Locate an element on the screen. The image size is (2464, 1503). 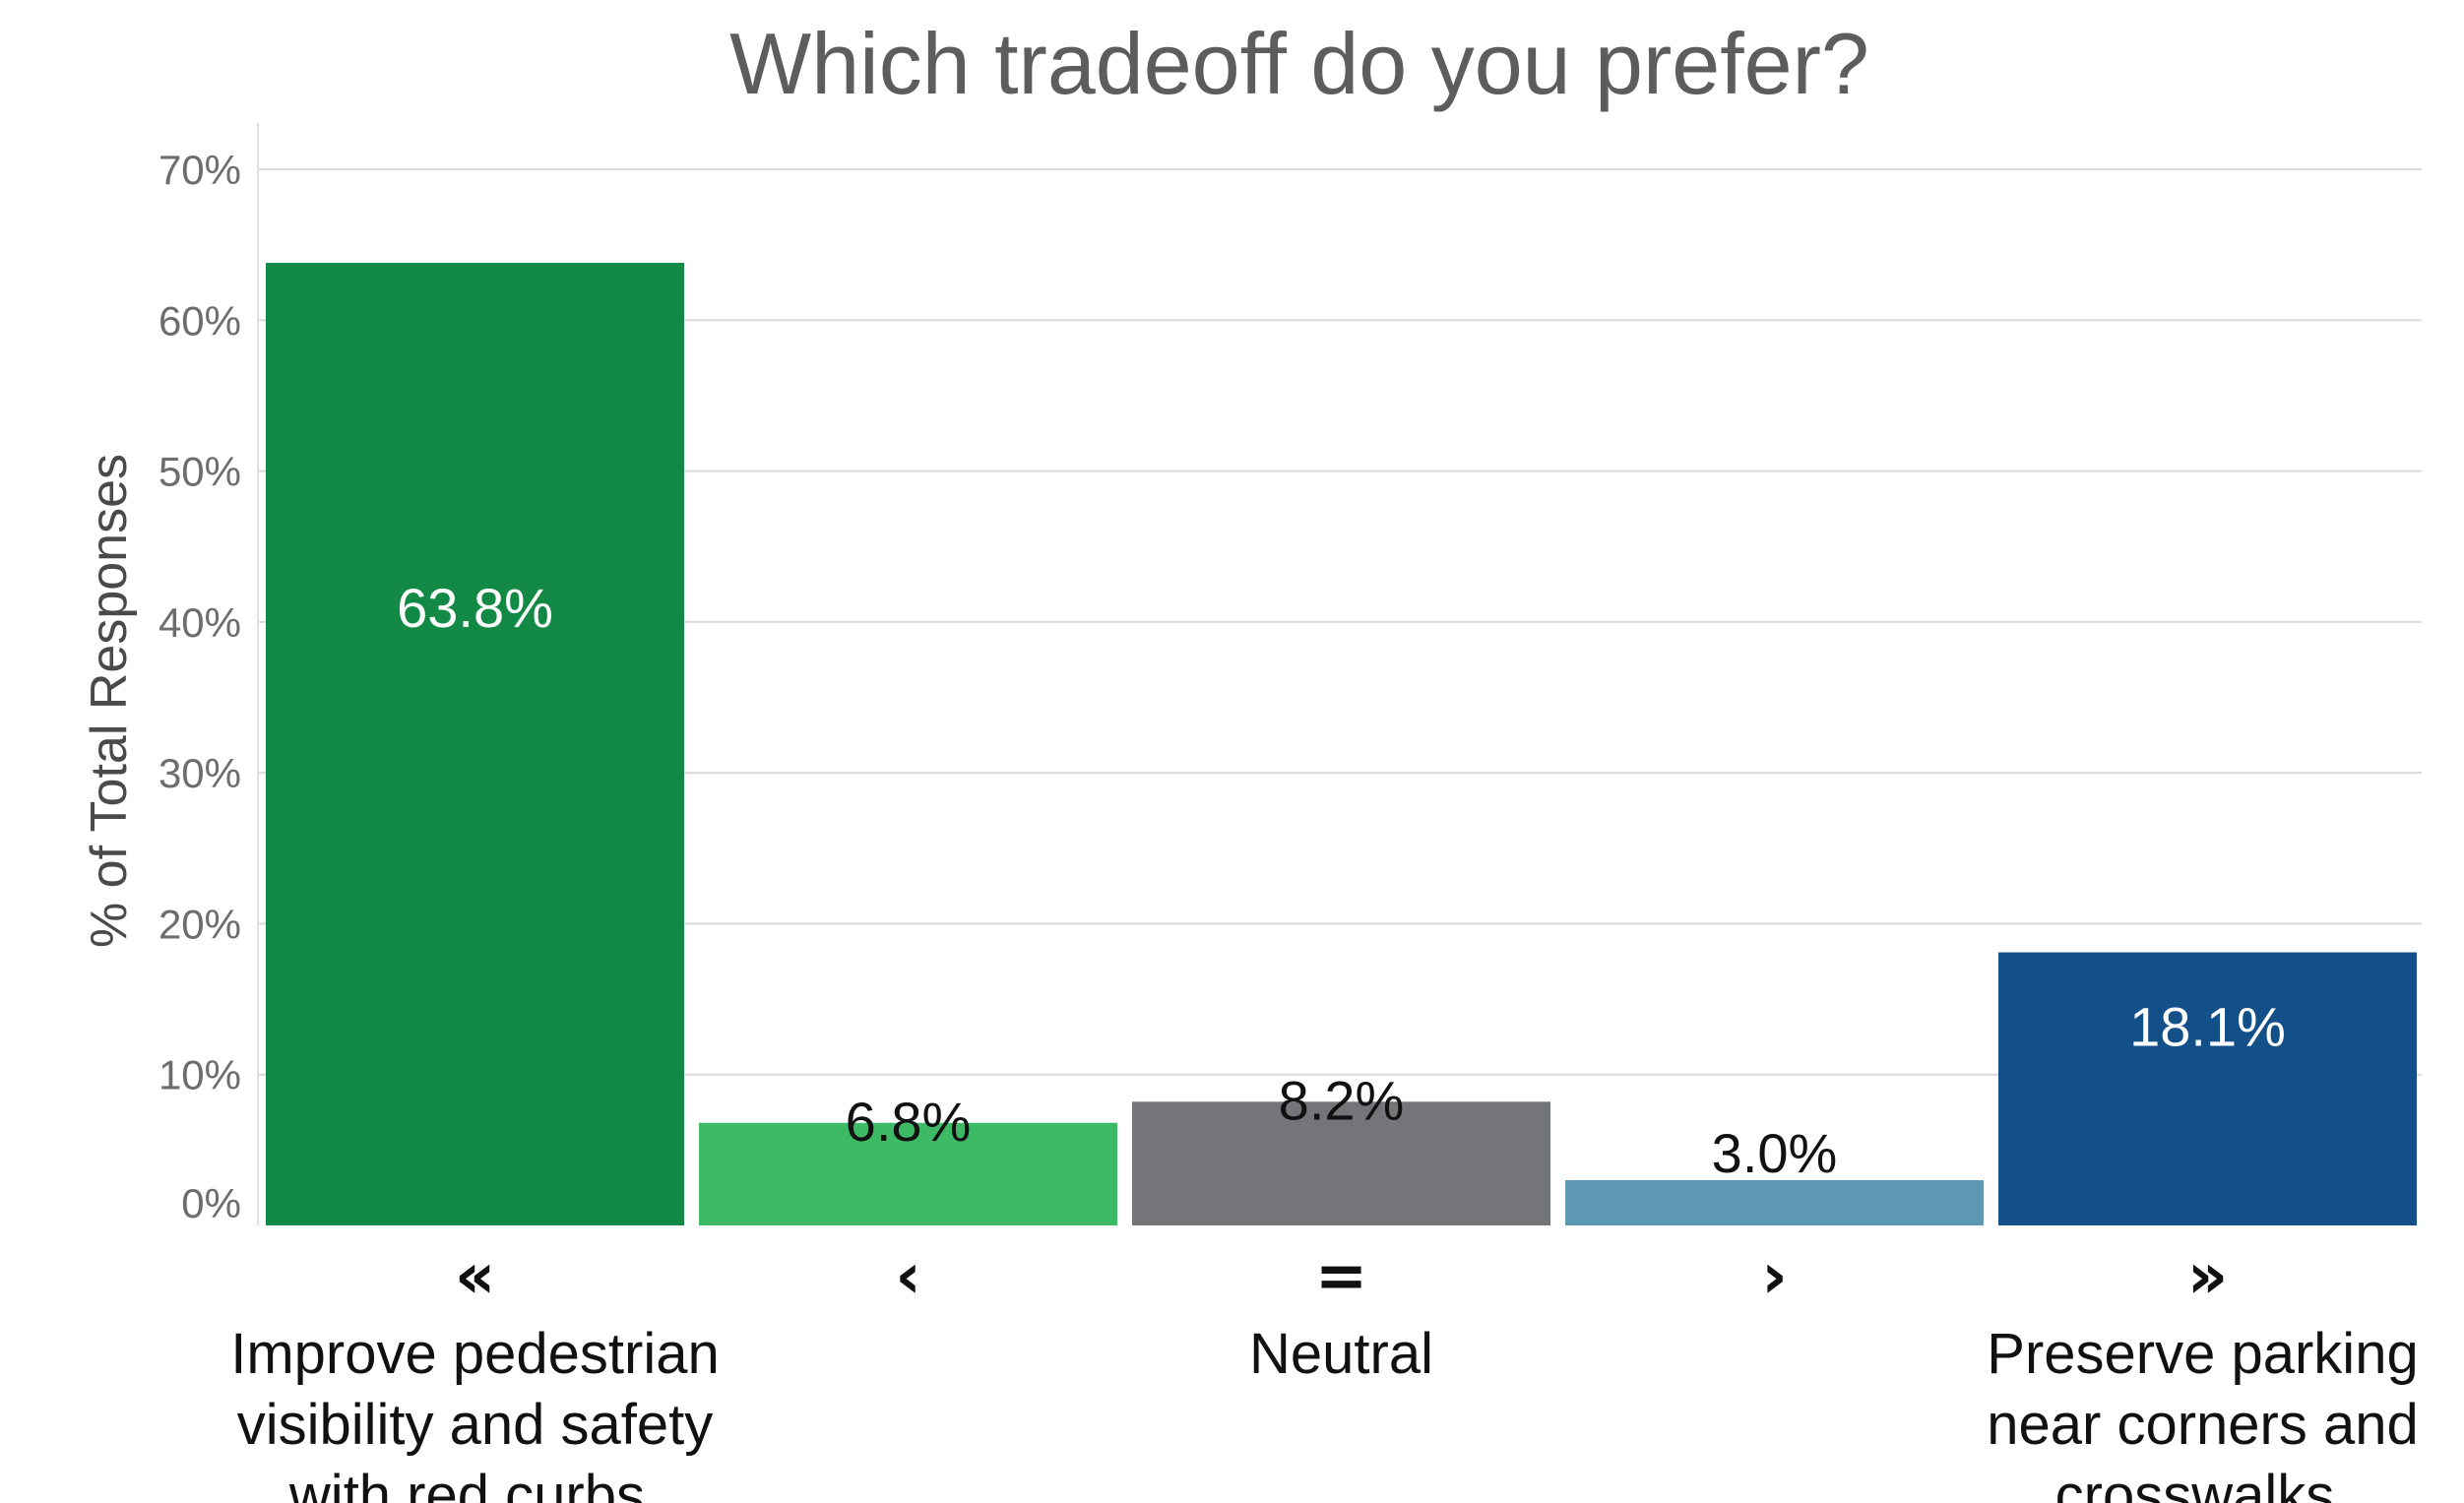
category-description: near corners and is located at coordinates (2202, 1425).